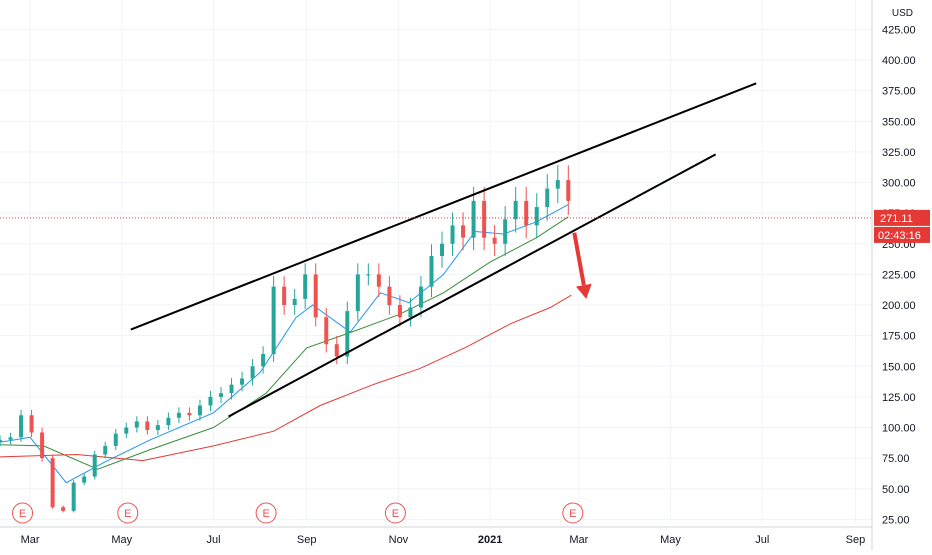 This screenshot has width=932, height=555. I want to click on price-tick-label: 150.00, so click(899, 367).